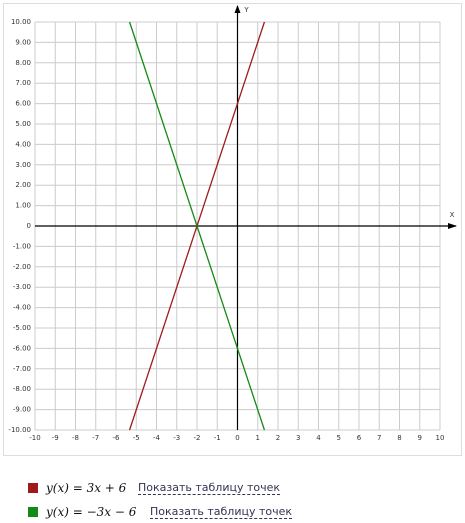 This screenshot has height=523, width=465. What do you see at coordinates (22, 328) in the screenshot?
I see `y-tick-label: -5.00` at bounding box center [22, 328].